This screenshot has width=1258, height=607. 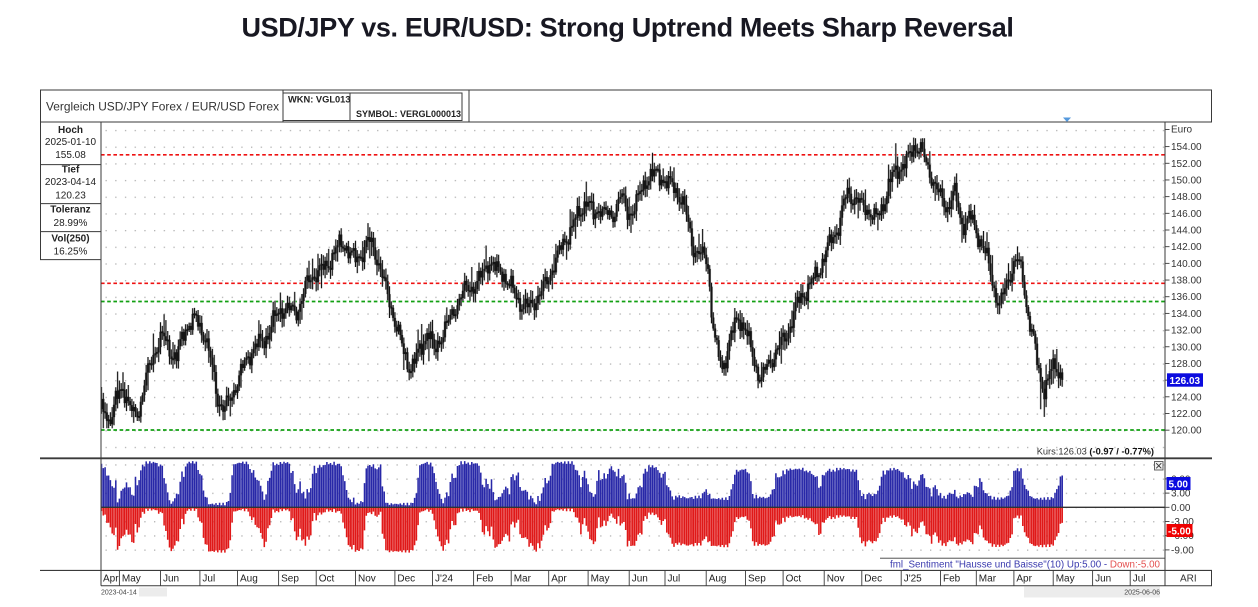 What do you see at coordinates (1186, 347) in the screenshot?
I see `svg-text: 130.00` at bounding box center [1186, 347].